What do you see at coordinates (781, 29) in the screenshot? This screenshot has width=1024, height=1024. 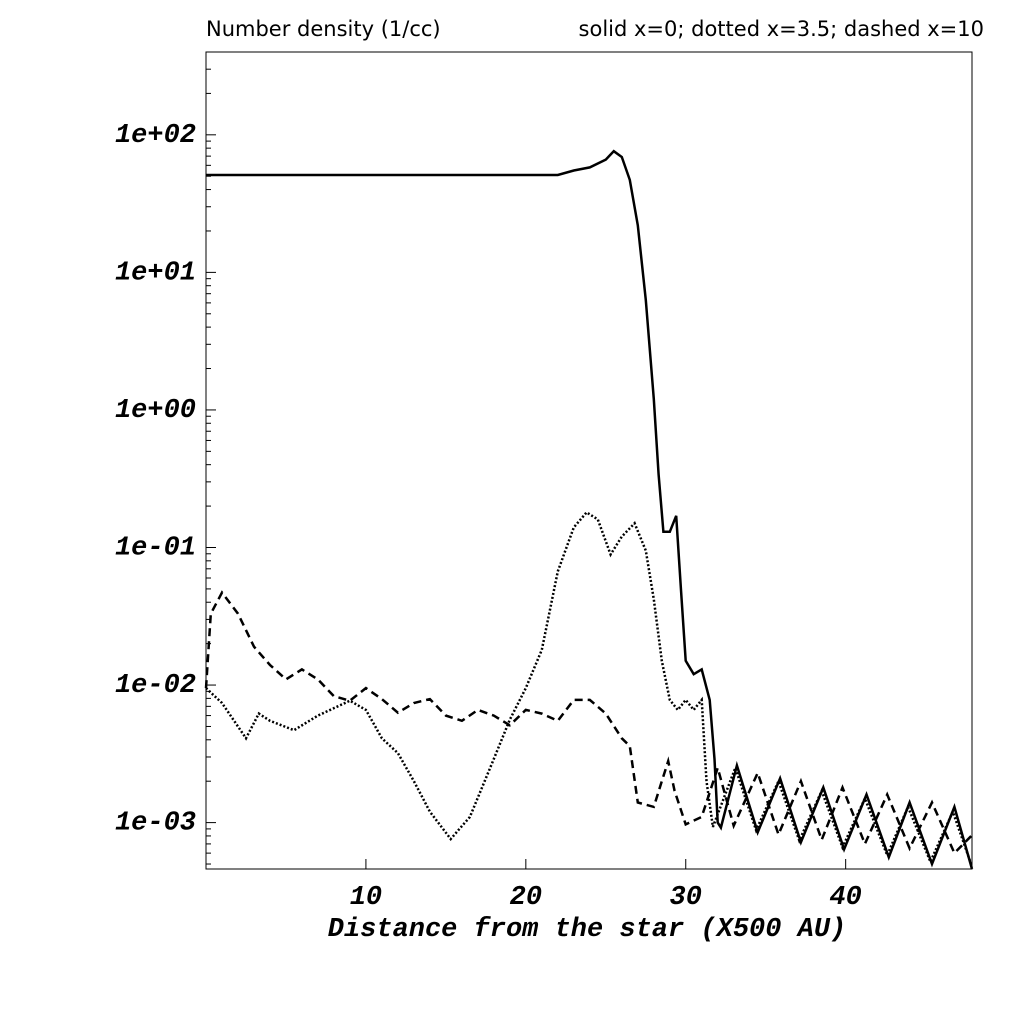 I see `chart-subtitle: solid x=0; dotted x=3.5; dashed x=10` at bounding box center [781, 29].